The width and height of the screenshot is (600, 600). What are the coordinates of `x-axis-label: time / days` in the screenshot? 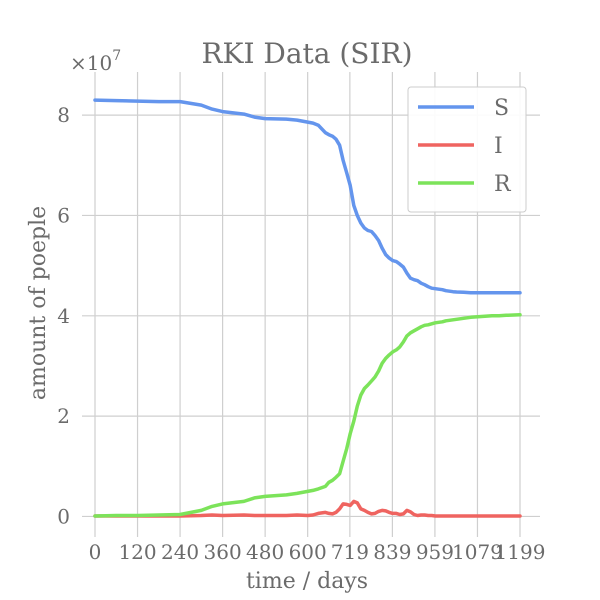 It's located at (307, 581).